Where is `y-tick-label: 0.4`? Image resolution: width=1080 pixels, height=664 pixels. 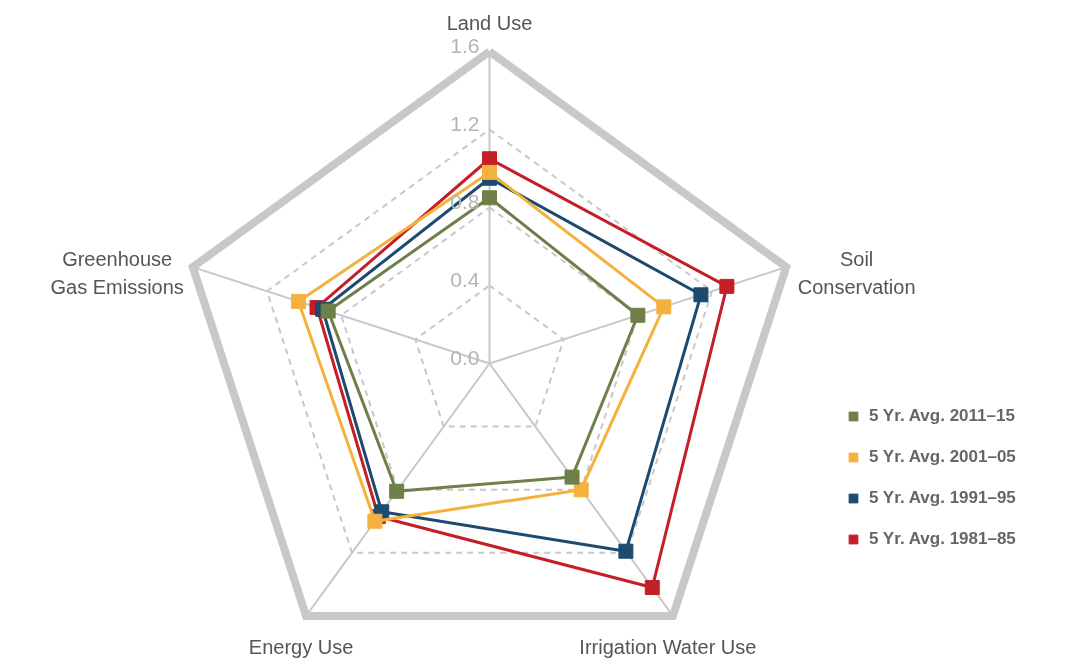
y-tick-label: 0.4 is located at coordinates (465, 279).